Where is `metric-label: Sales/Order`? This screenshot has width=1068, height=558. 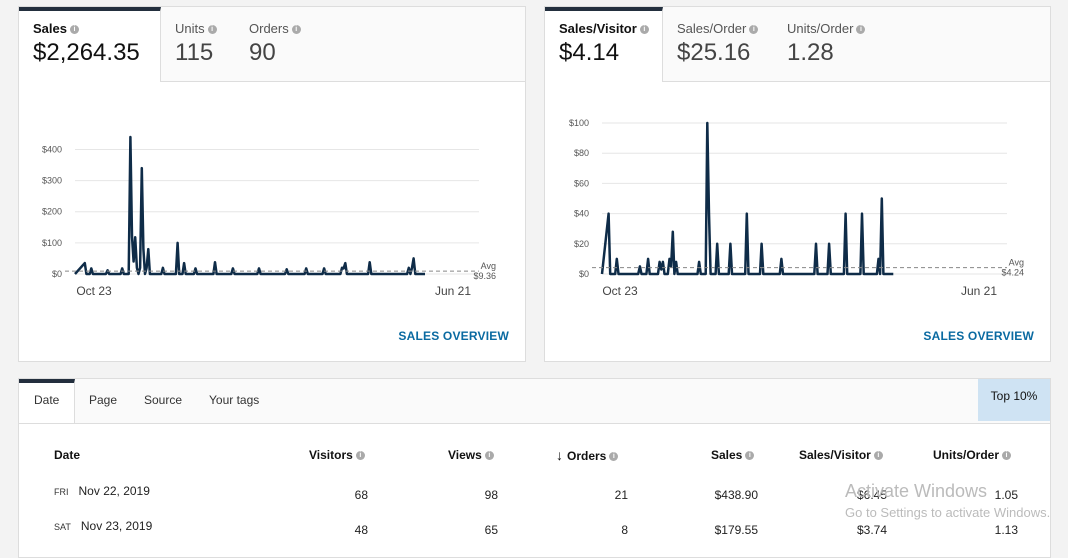 metric-label: Sales/Order is located at coordinates (712, 28).